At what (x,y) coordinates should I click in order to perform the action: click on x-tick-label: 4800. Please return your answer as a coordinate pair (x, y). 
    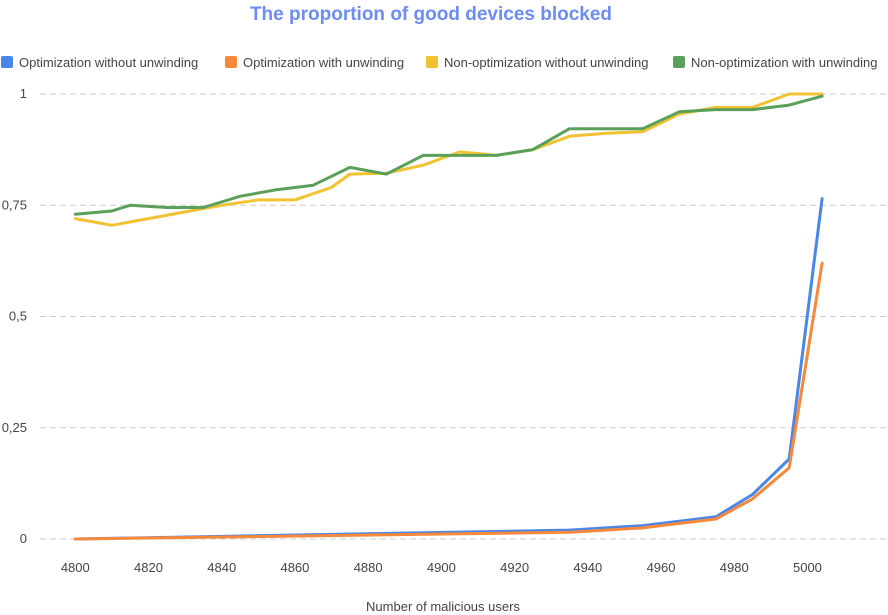
    Looking at the image, I should click on (75, 567).